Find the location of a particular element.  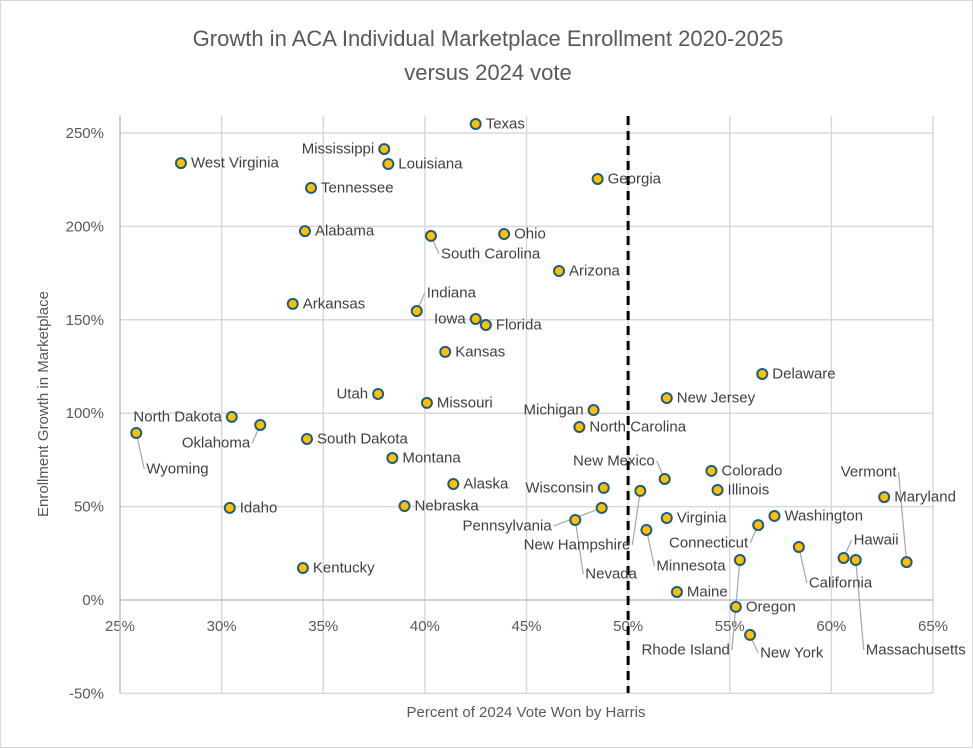

y-tick-label: 150% is located at coordinates (85, 320).